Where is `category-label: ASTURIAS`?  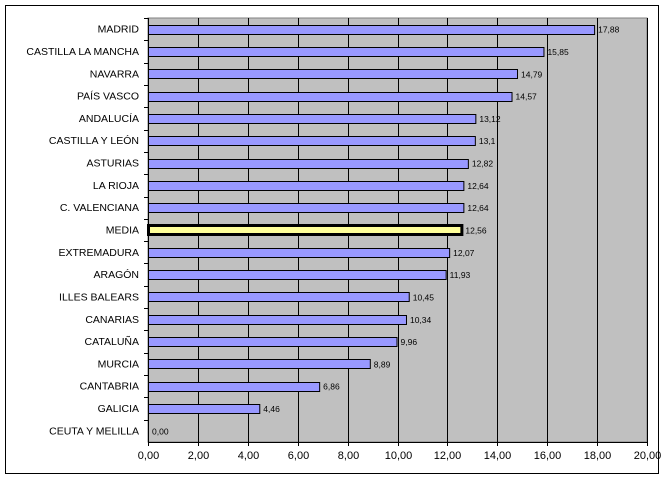
category-label: ASTURIAS is located at coordinates (112, 164).